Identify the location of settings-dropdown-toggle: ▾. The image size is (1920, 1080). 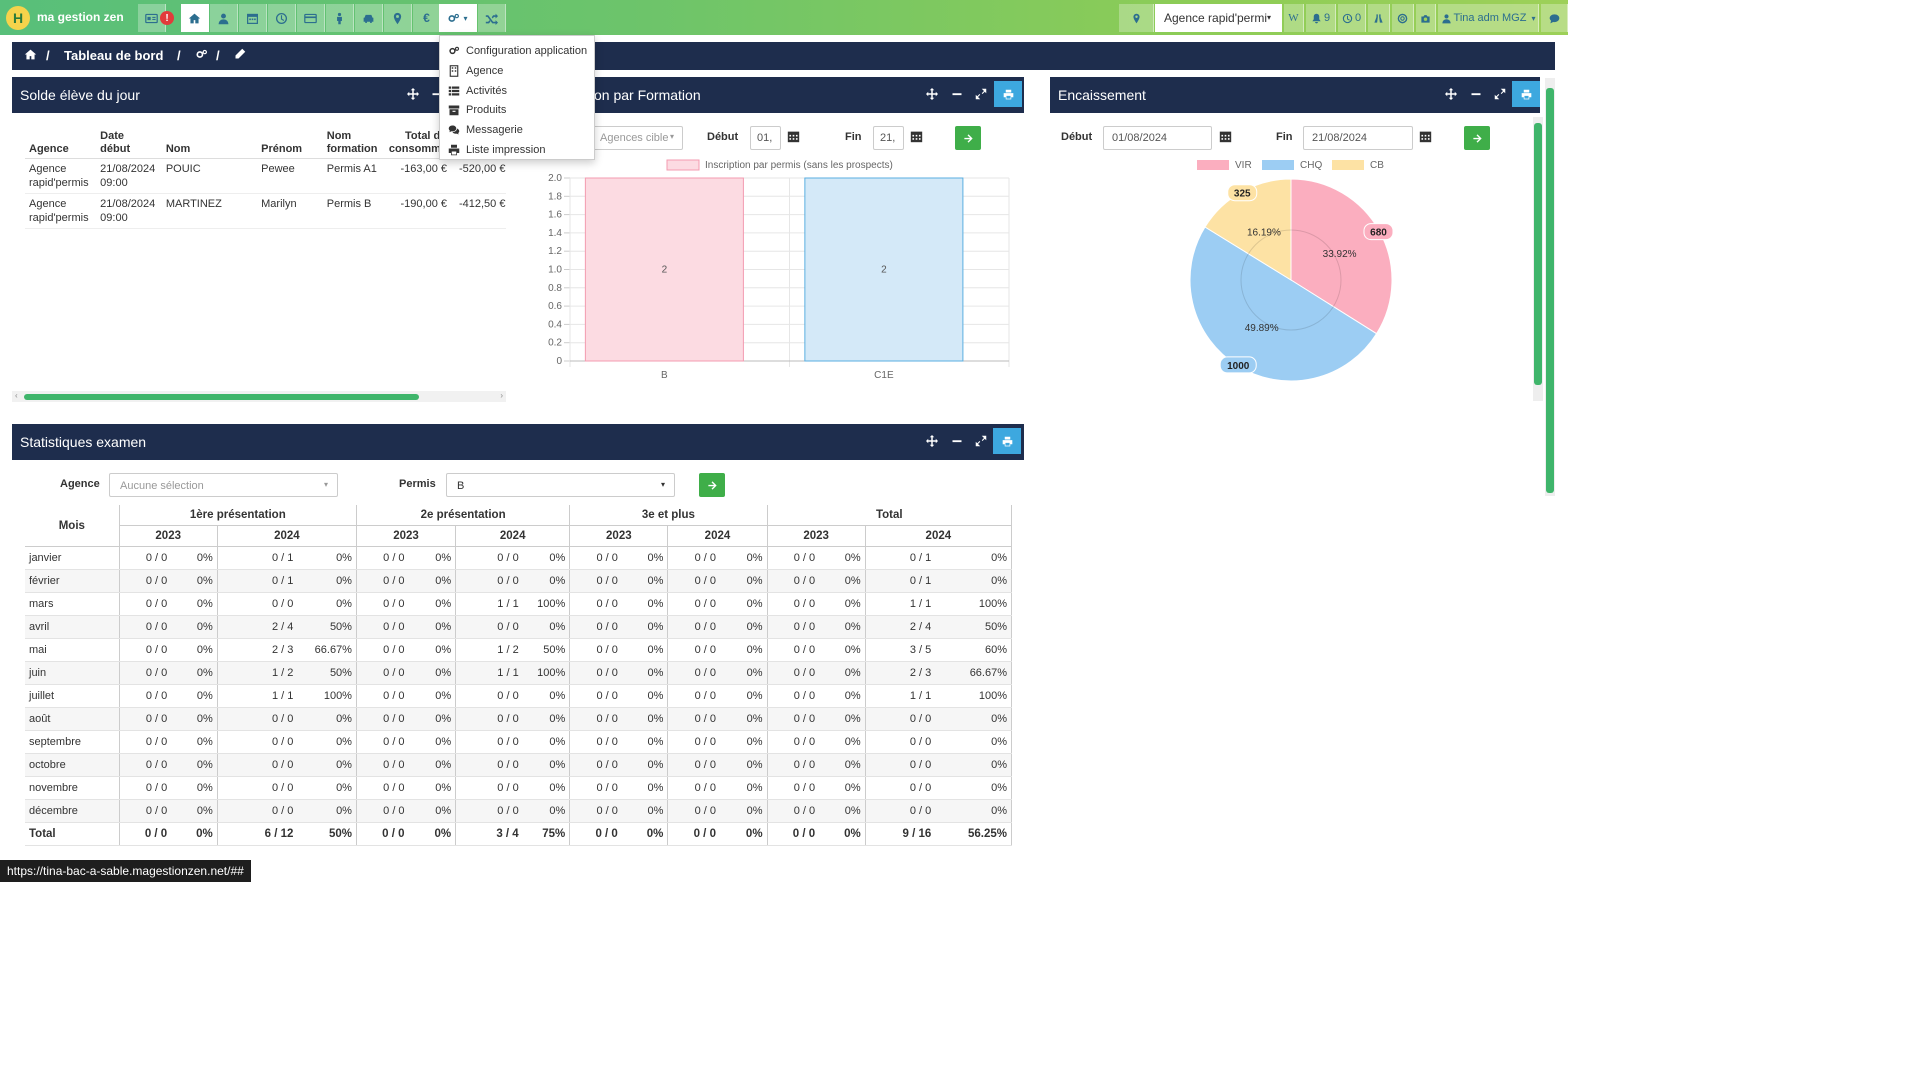
(458, 18).